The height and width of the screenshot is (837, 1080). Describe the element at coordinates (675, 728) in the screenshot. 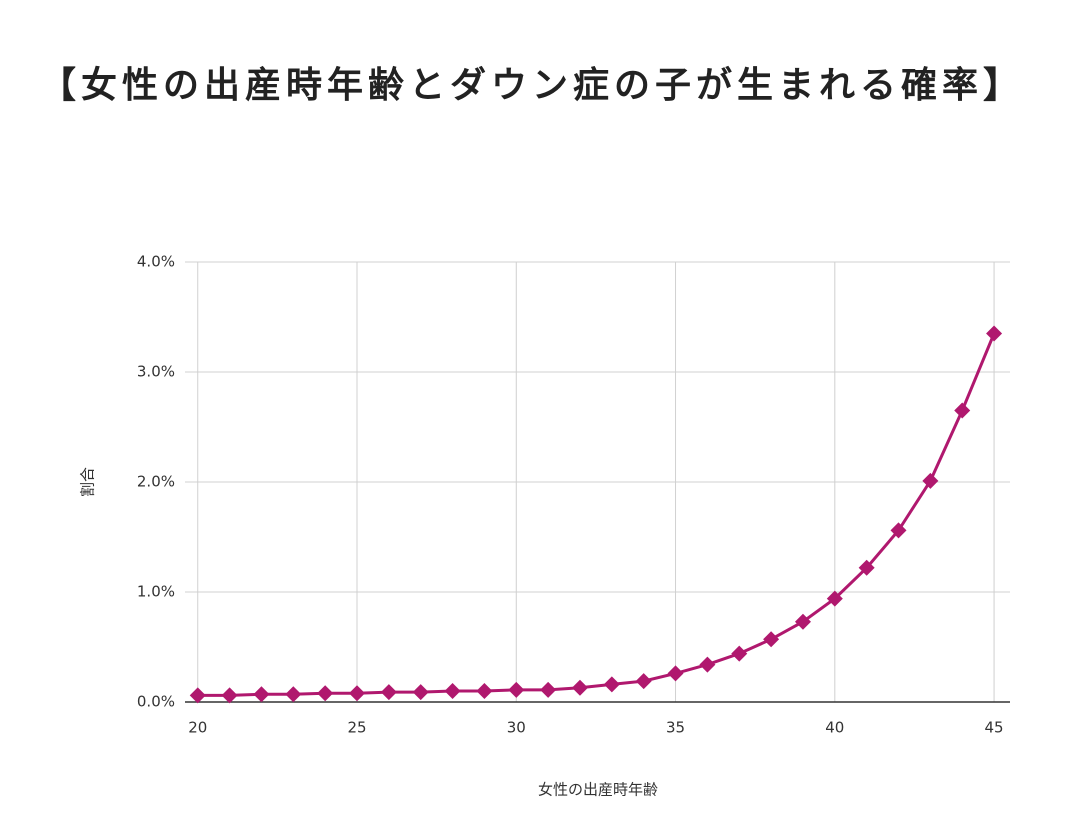

I see `x-tick-label: 35` at that location.